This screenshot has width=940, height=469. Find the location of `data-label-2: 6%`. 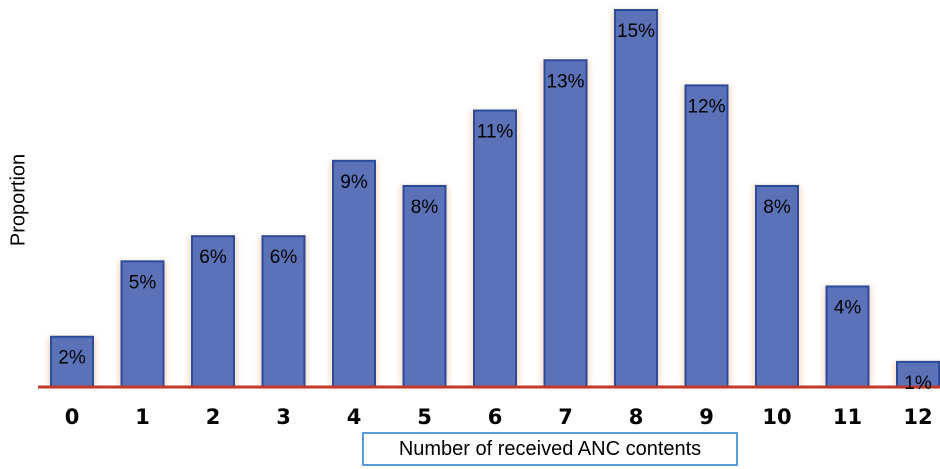

data-label-2: 6% is located at coordinates (213, 257).